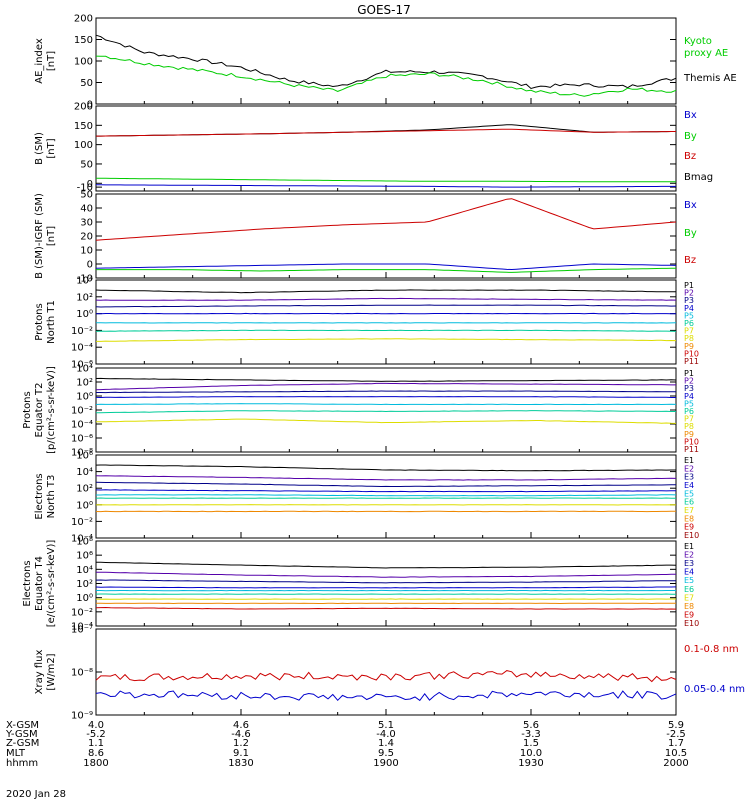 This screenshot has height=800, width=750. What do you see at coordinates (22, 743) in the screenshot?
I see `ephemeris-row-label: Z-GSM` at bounding box center [22, 743].